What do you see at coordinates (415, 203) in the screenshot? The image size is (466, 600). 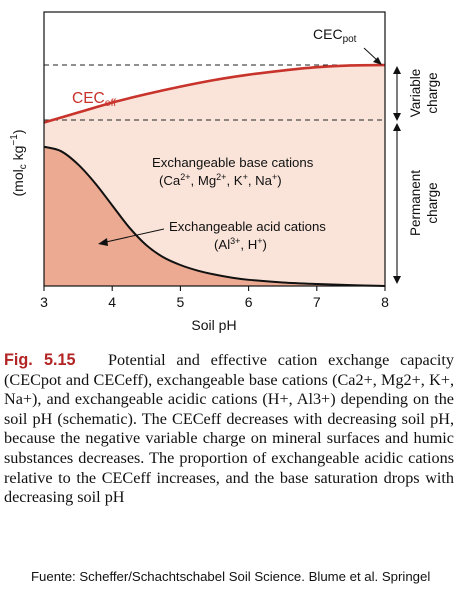 I see `permanent-charge-label: Permanent` at bounding box center [415, 203].